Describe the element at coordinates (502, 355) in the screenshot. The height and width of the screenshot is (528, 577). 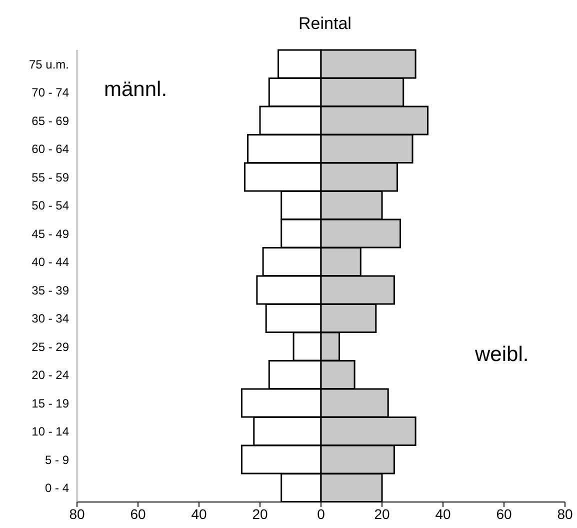
I see `annotation: weibl.` at that location.